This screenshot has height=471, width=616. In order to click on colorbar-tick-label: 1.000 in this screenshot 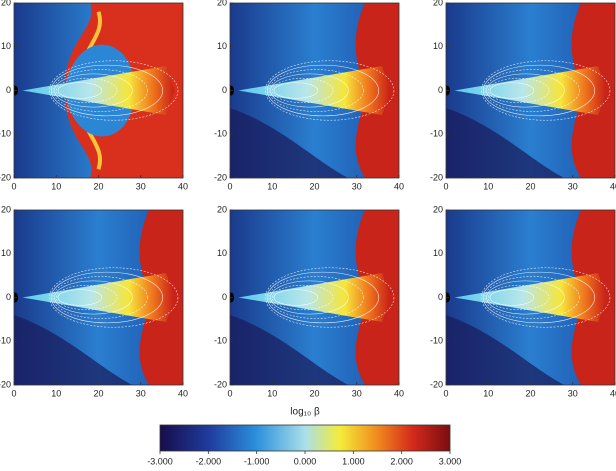, I will do `click(353, 461)`.